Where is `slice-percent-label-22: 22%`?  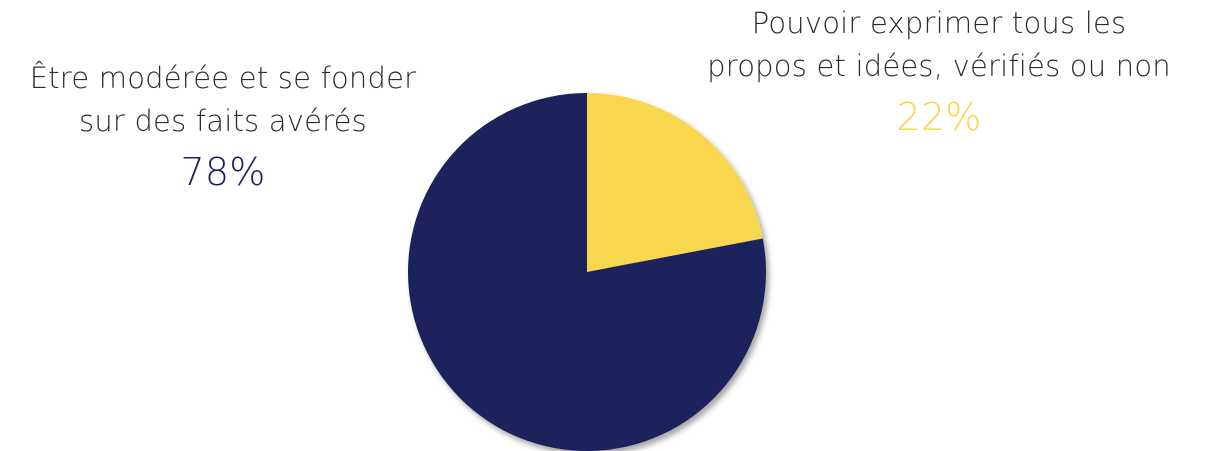
slice-percent-label-22: 22% is located at coordinates (939, 117).